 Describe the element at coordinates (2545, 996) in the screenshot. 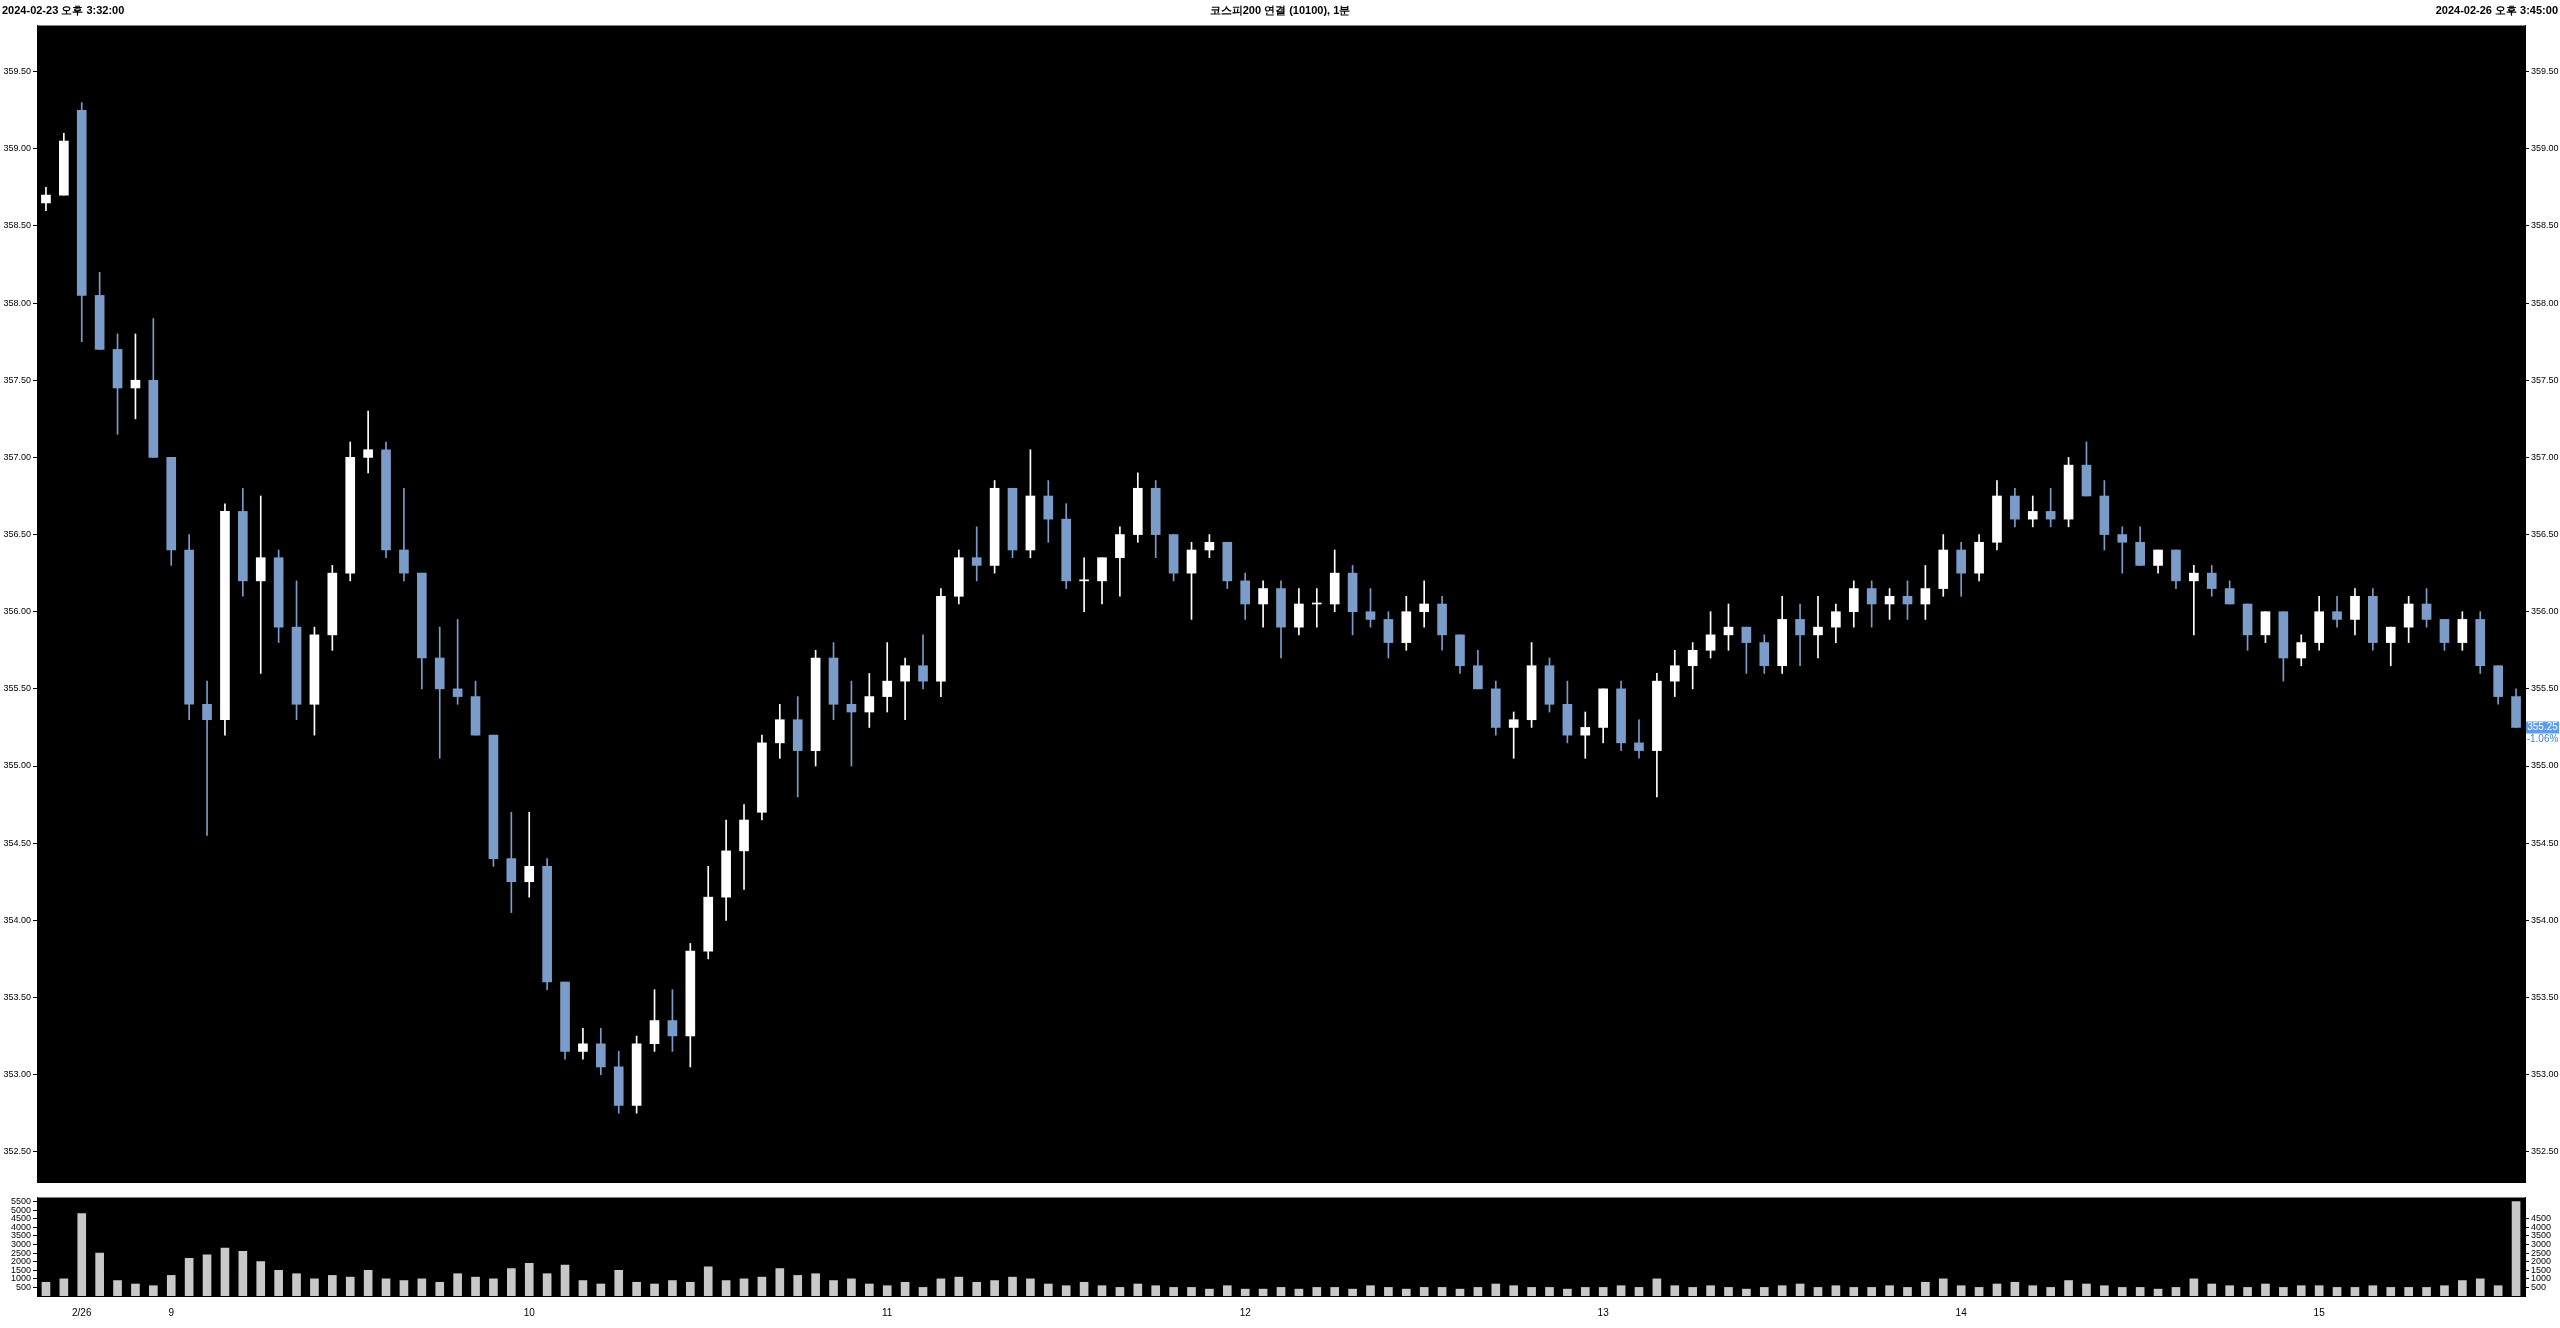

I see `y2-tick-label: 353.50` at that location.